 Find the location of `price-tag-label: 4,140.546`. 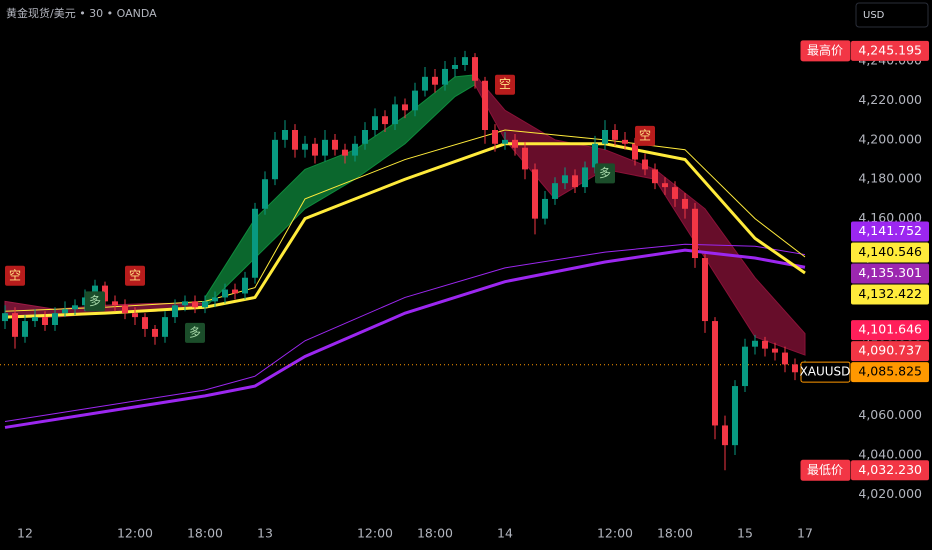

price-tag-label: 4,140.546 is located at coordinates (890, 251).